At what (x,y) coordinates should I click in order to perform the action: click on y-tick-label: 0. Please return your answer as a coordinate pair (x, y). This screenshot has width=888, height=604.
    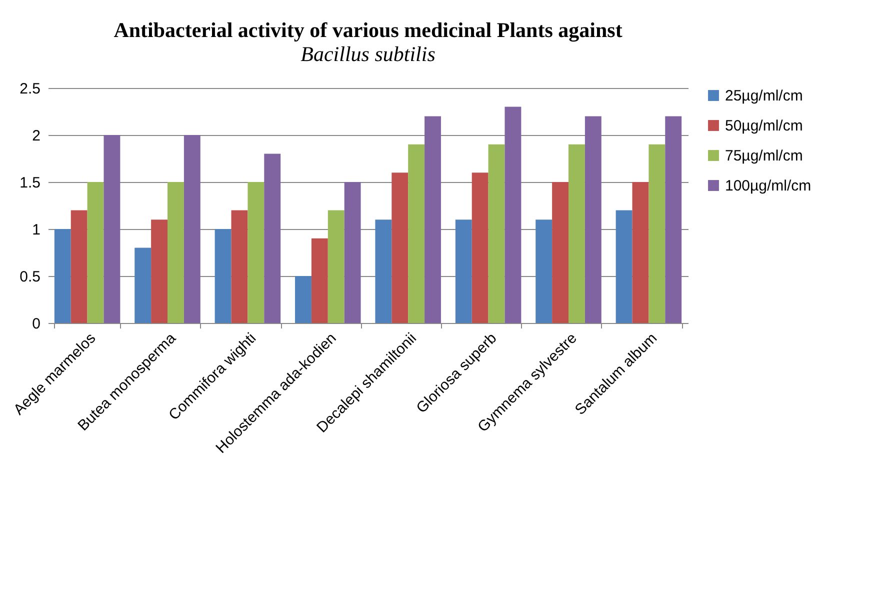
    Looking at the image, I should click on (36, 324).